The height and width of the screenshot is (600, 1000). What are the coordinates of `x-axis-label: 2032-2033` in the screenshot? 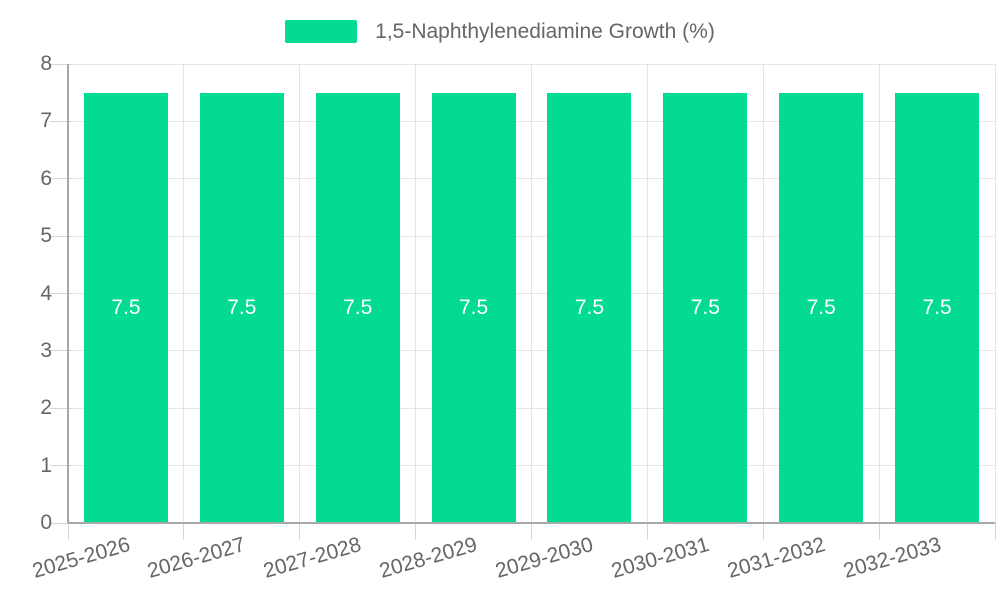 It's located at (892, 558).